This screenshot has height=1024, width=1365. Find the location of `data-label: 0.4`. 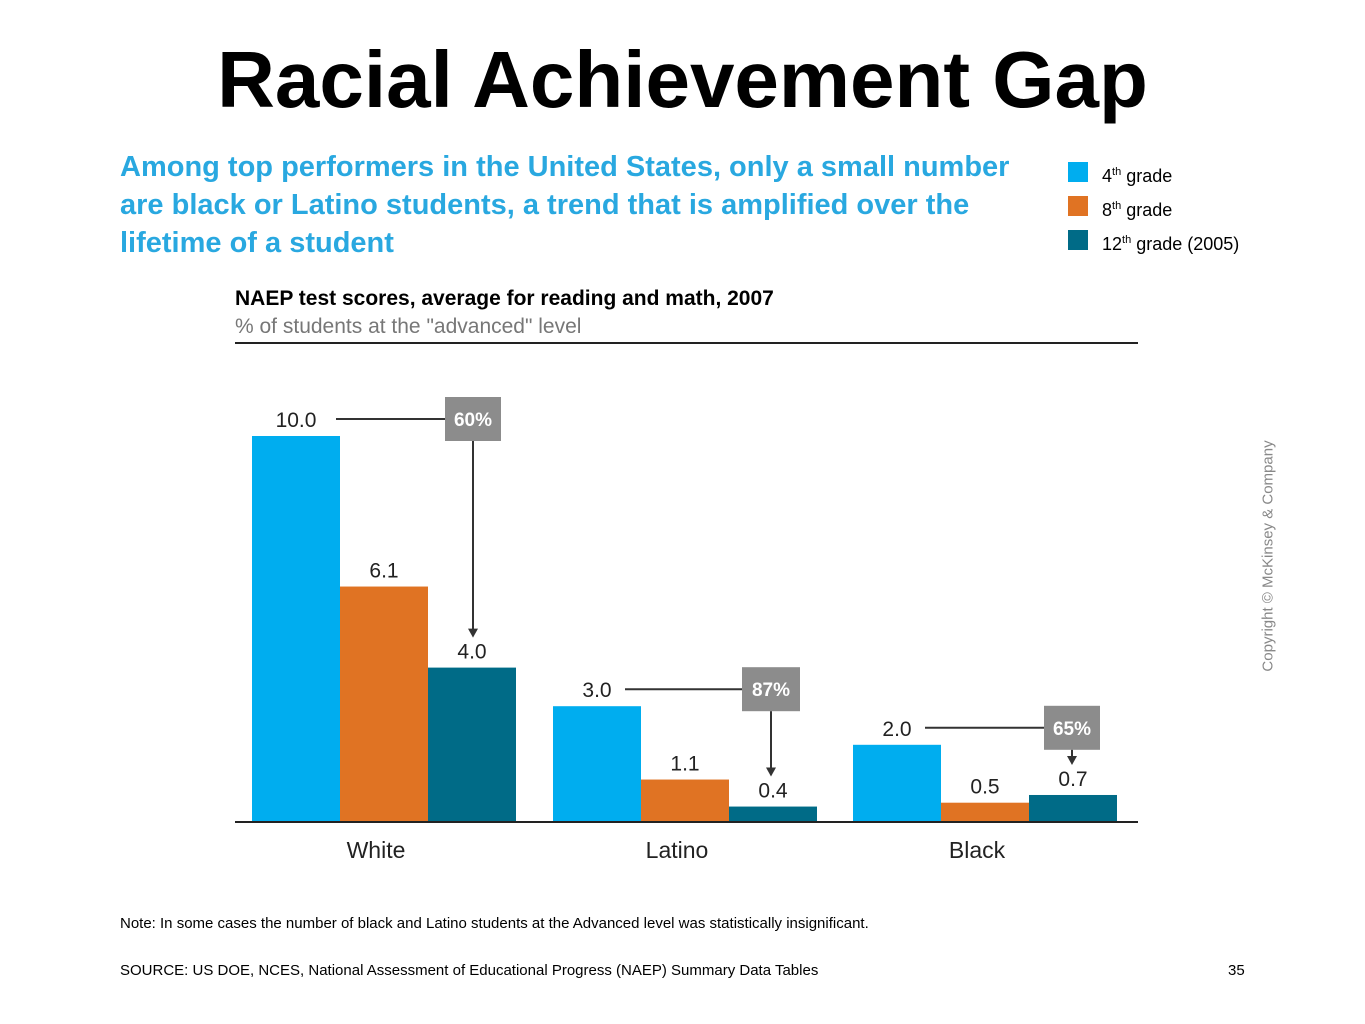

data-label: 0.4 is located at coordinates (773, 791).